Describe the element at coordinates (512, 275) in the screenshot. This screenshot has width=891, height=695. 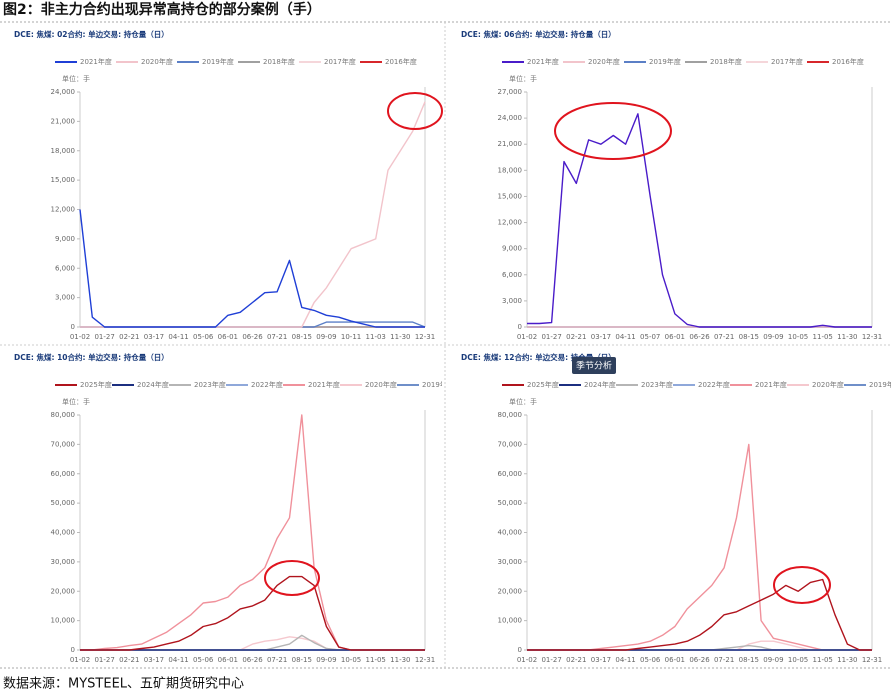
I see `y-tick-label: 6,000` at that location.